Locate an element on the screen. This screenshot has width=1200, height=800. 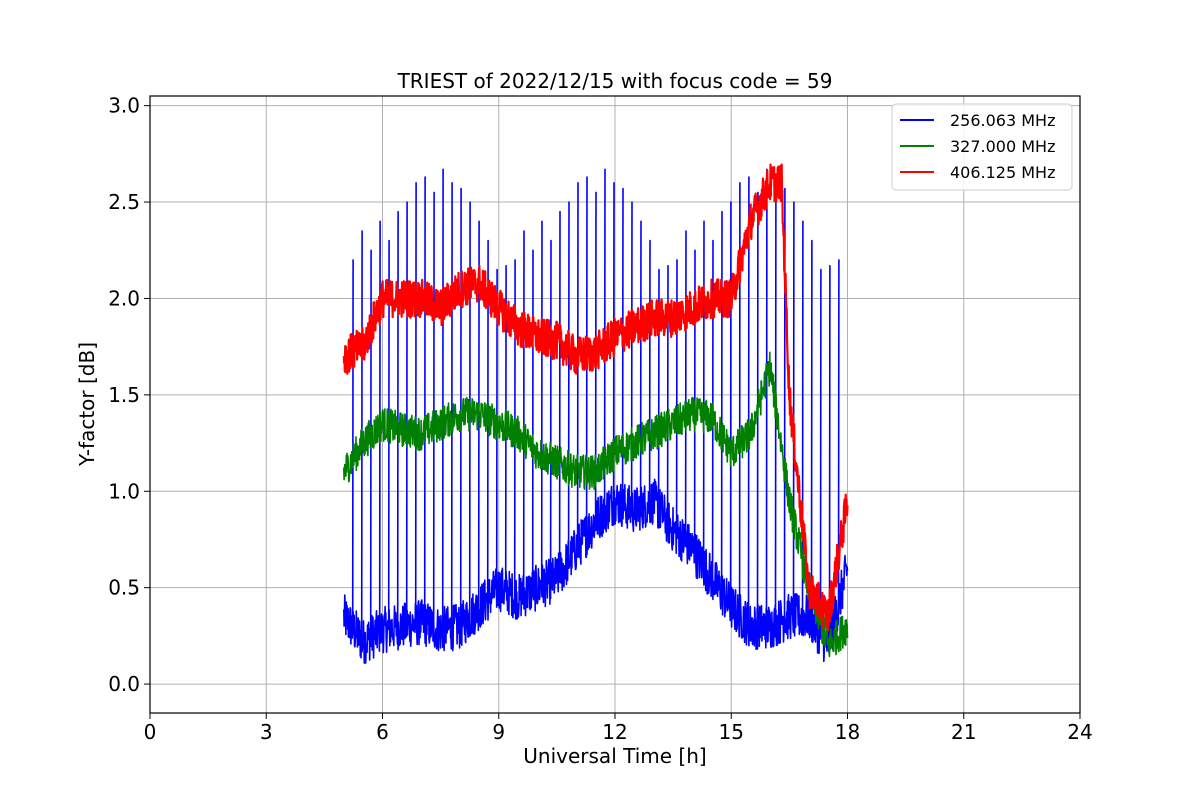
x-tick-label: 15 is located at coordinates (731, 732).